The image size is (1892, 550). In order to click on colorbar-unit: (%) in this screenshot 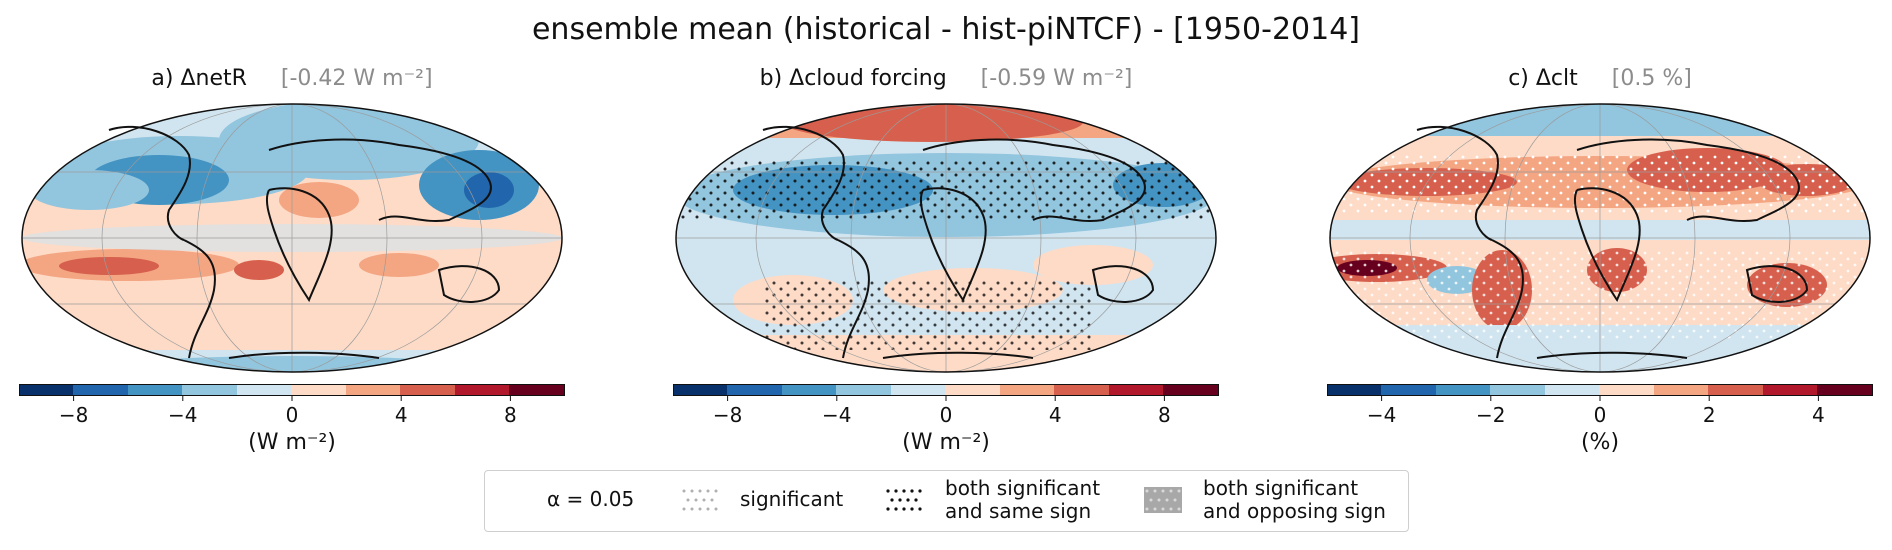, I will do `click(1600, 442)`.